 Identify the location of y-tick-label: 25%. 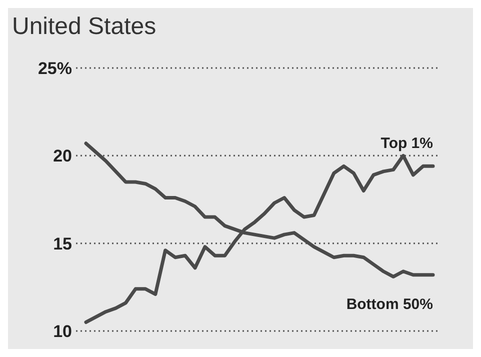
(55, 68).